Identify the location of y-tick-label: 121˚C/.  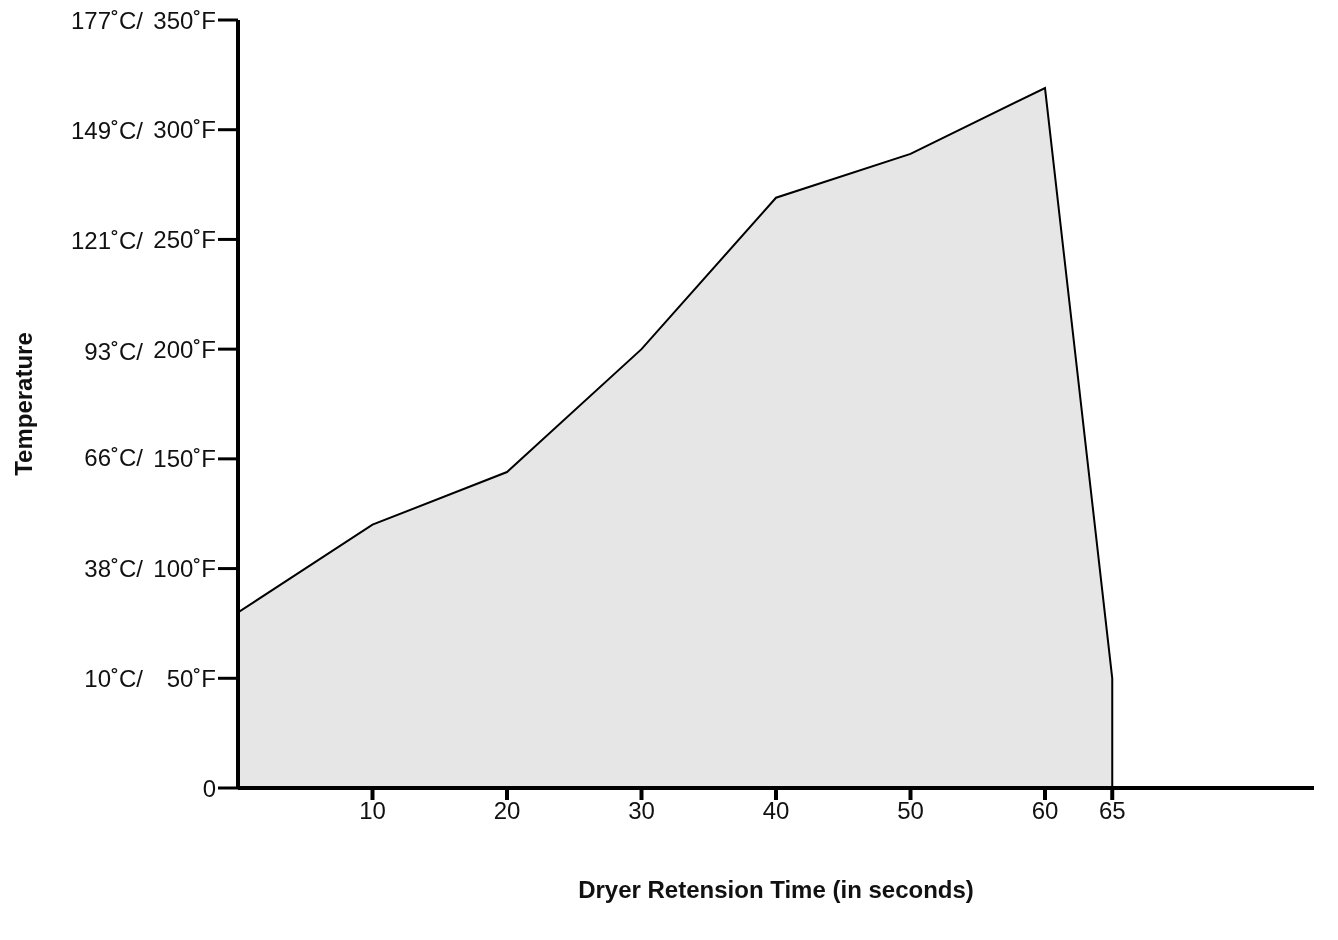
(107, 241).